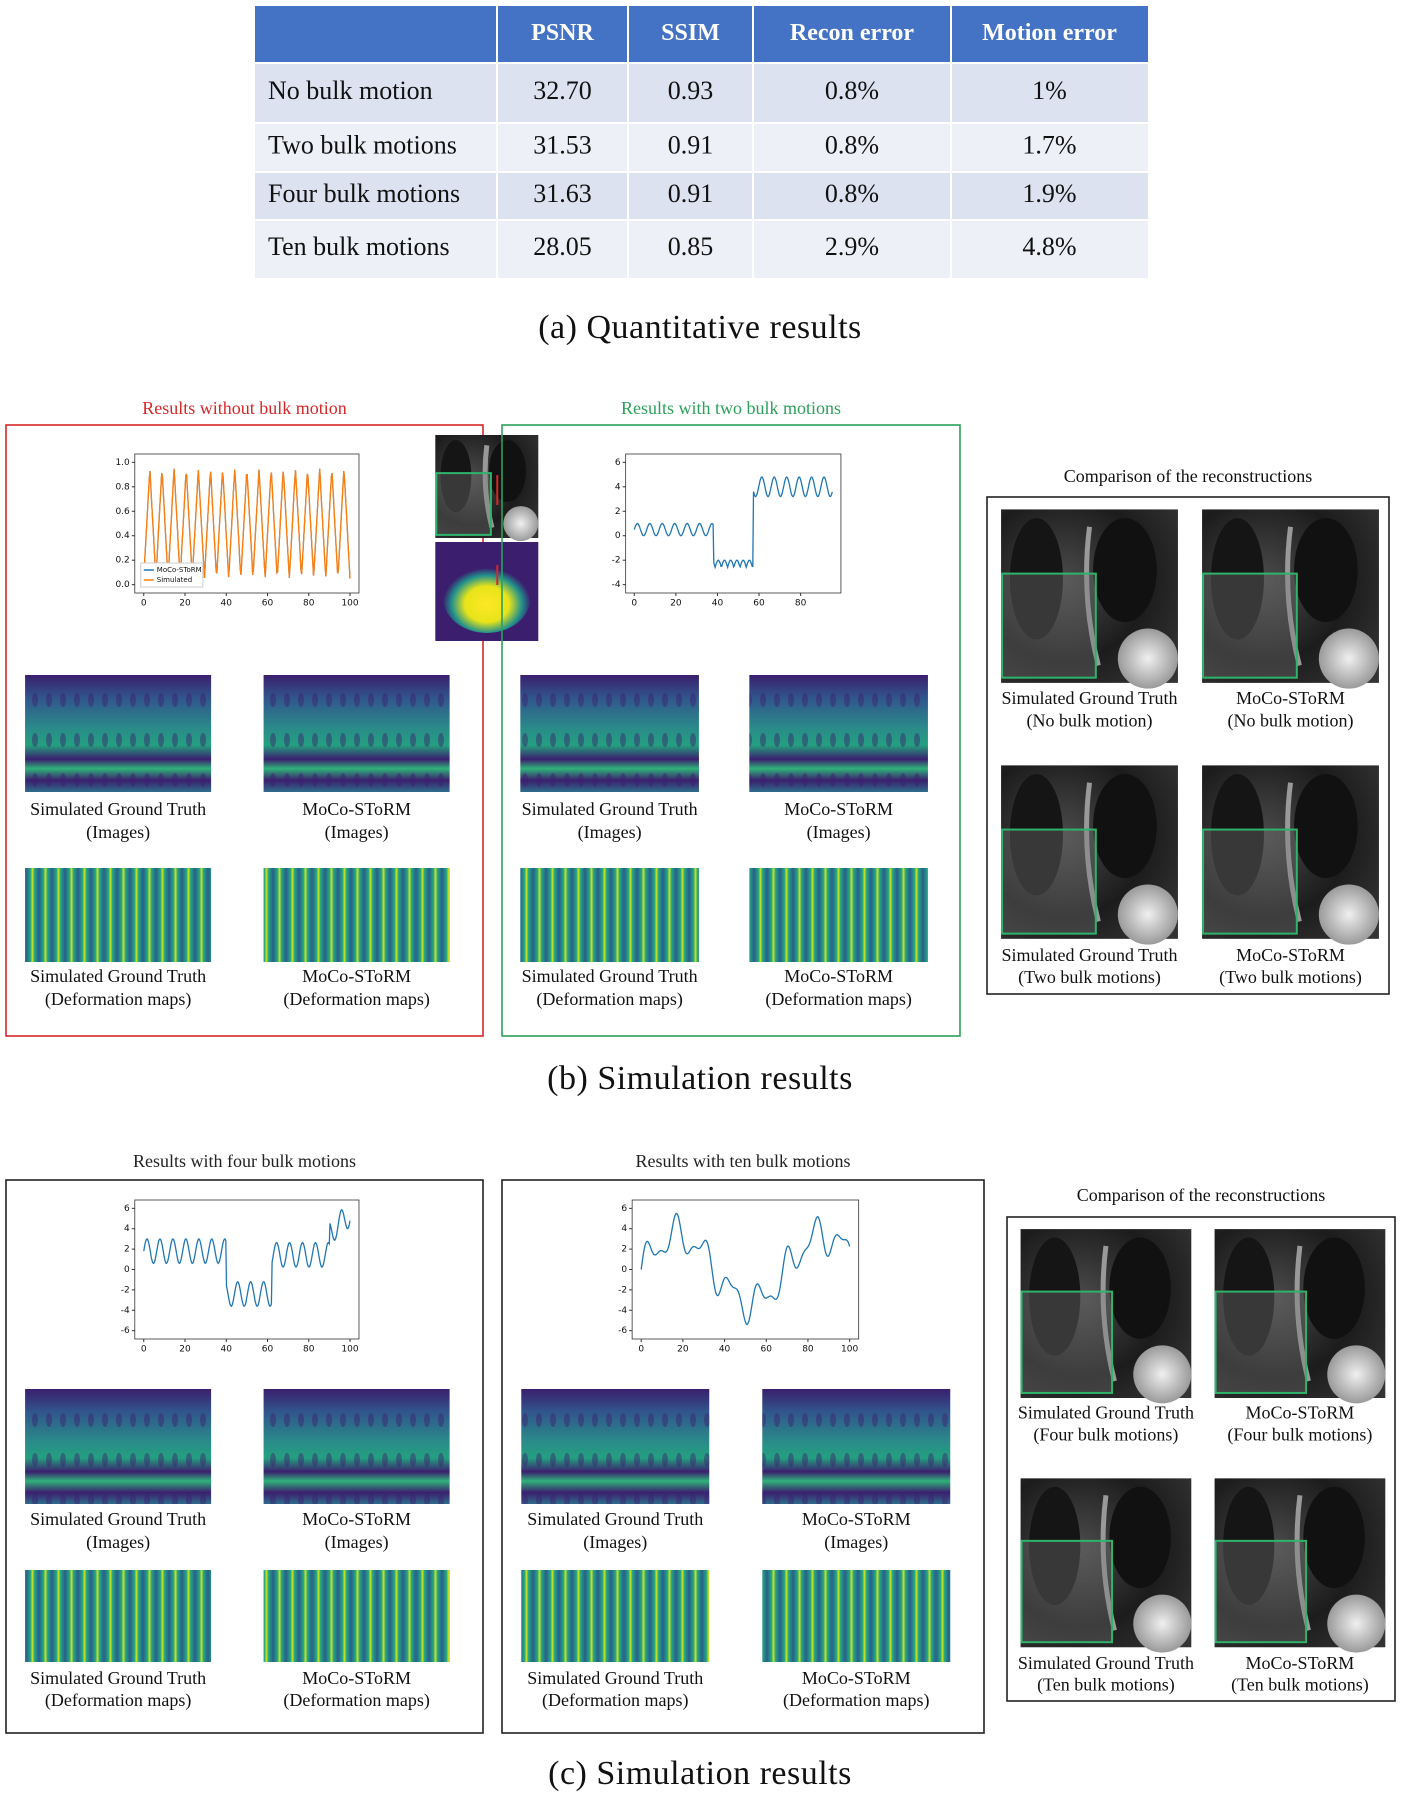 This screenshot has height=1800, width=1401. I want to click on table-cell: 0.93, so click(691, 90).